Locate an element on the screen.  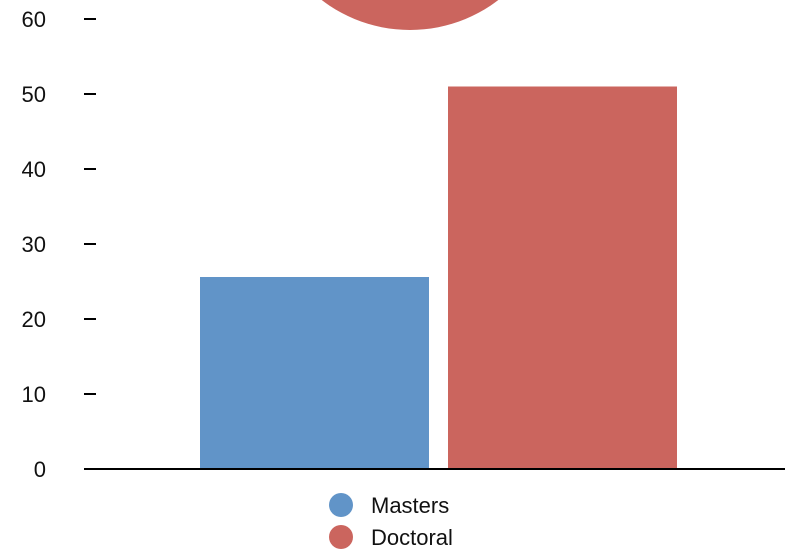
decoration-layer is located at coordinates (410, 15).